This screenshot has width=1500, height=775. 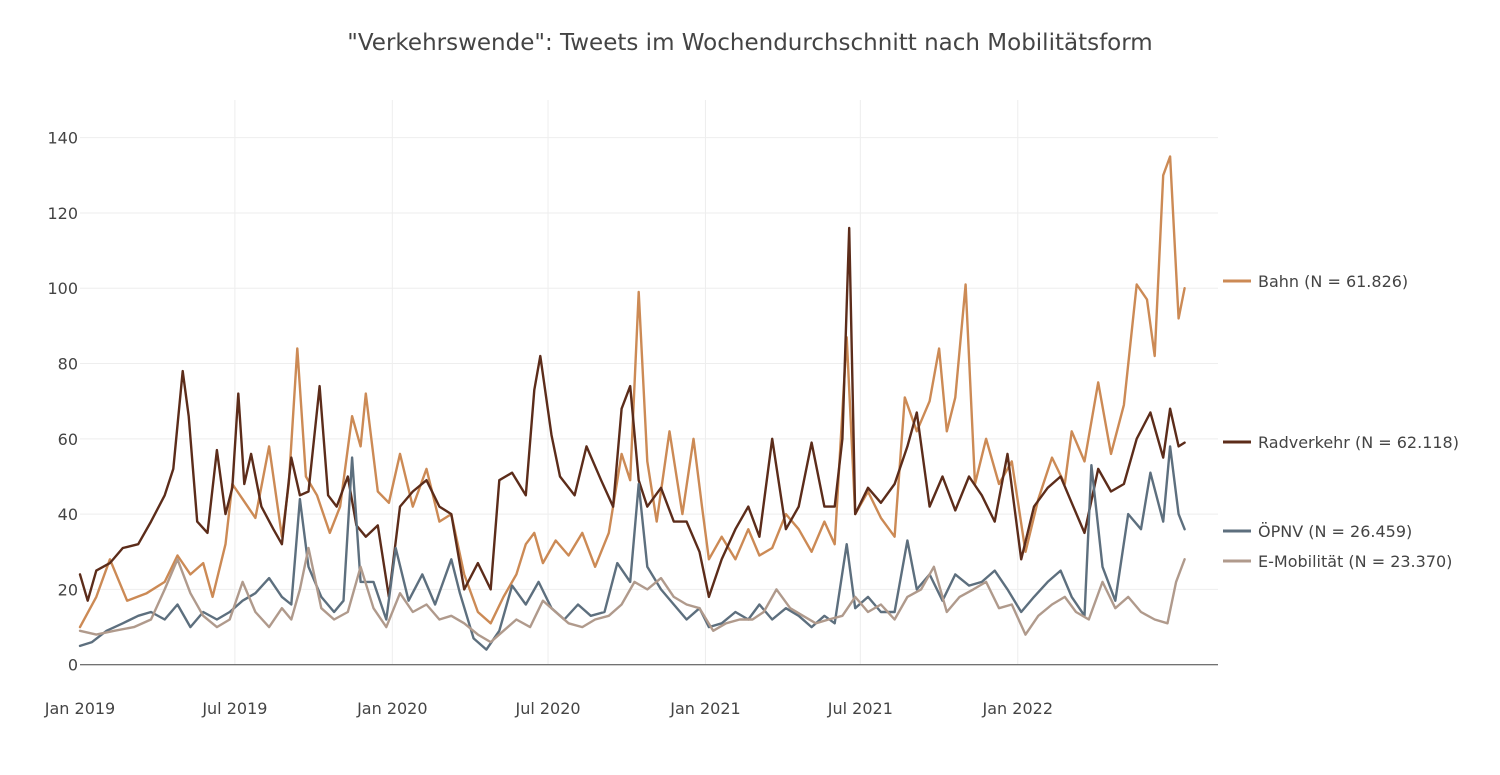 What do you see at coordinates (391, 708) in the screenshot?
I see `x-tick-label: Jan 2020` at bounding box center [391, 708].